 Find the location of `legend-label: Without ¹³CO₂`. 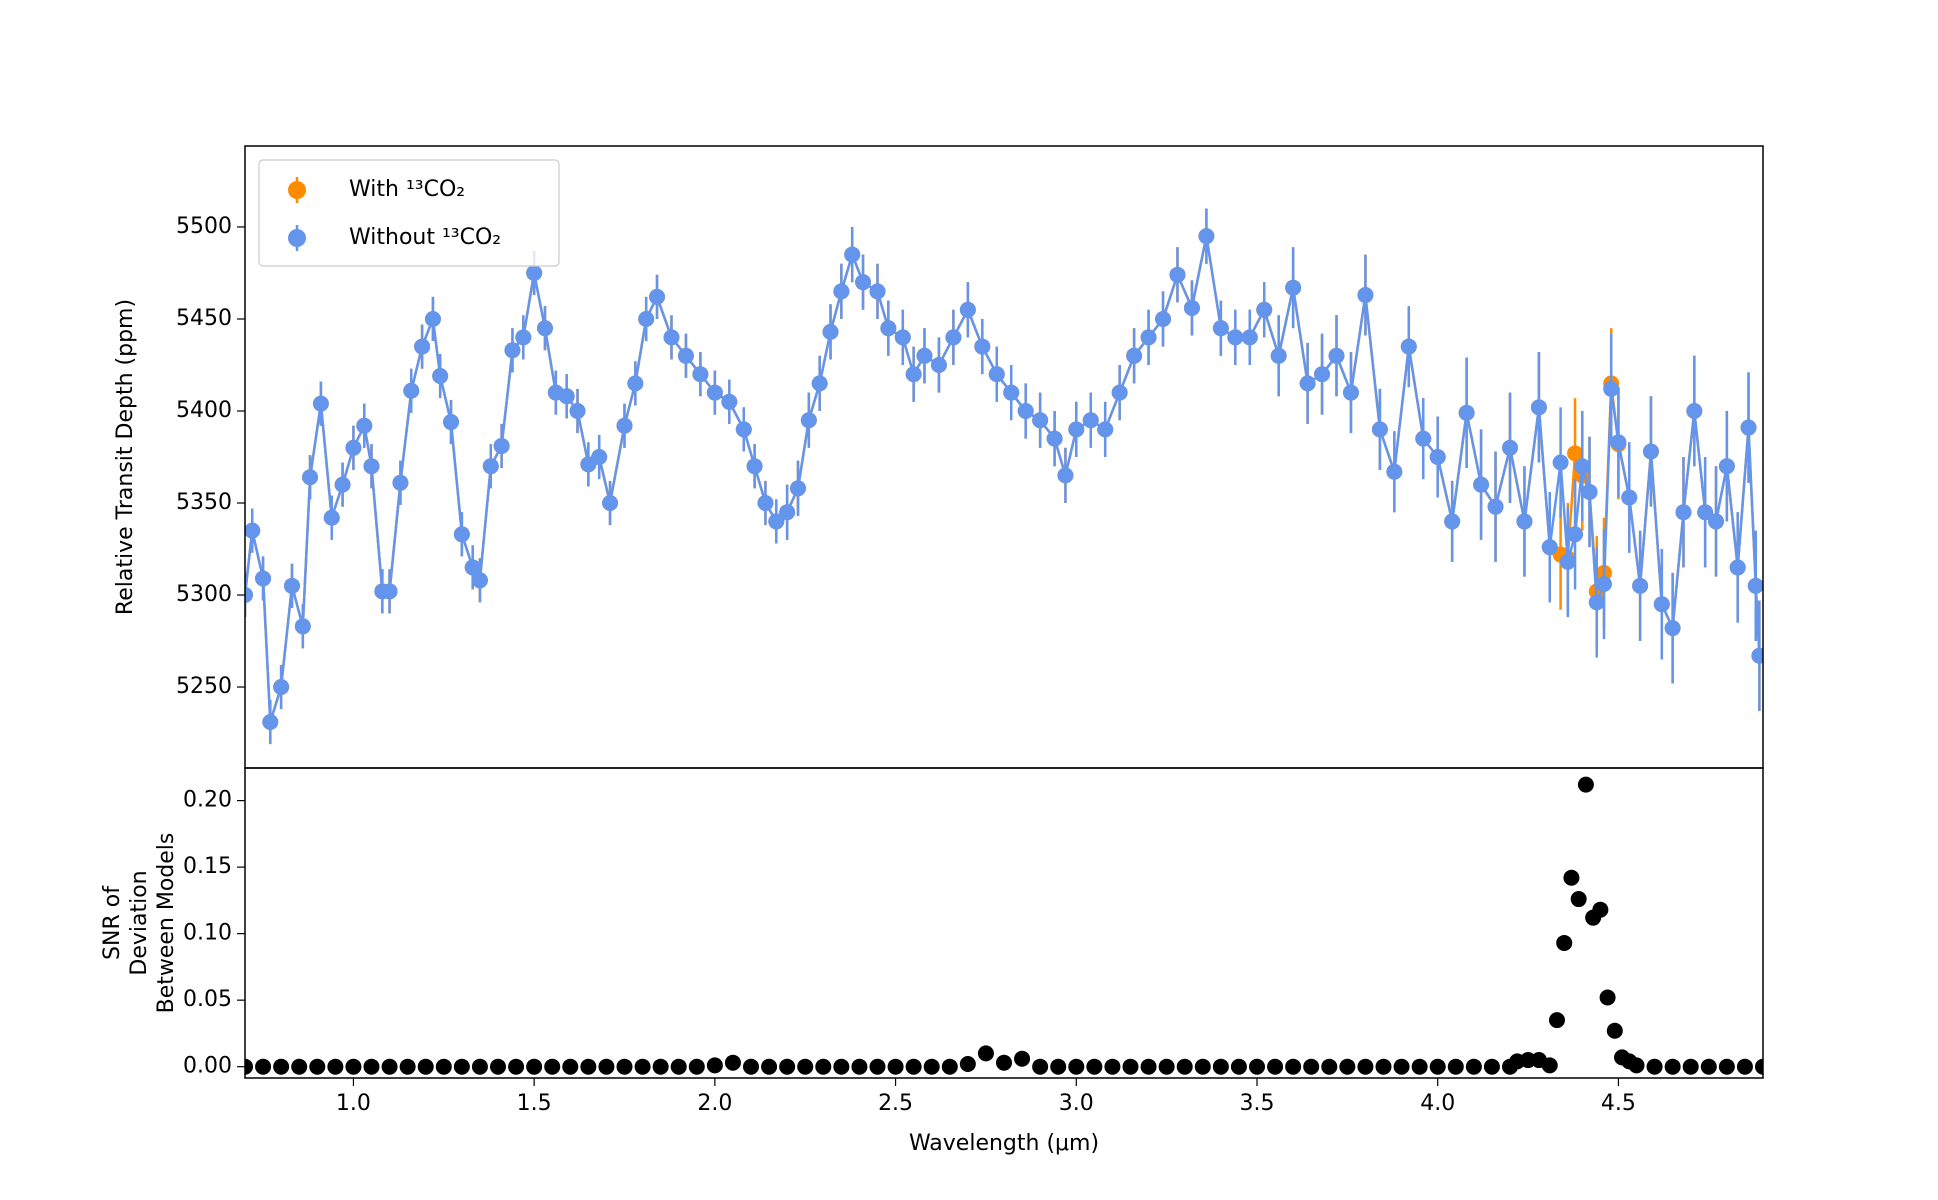

legend-label: Without ¹³CO₂ is located at coordinates (425, 237).